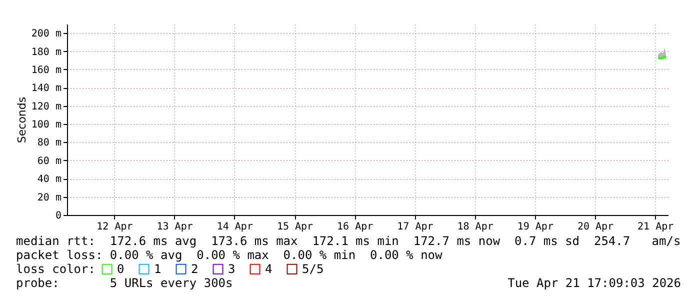  Describe the element at coordinates (46, 70) in the screenshot. I see `y-tick-label: 160 m` at that location.